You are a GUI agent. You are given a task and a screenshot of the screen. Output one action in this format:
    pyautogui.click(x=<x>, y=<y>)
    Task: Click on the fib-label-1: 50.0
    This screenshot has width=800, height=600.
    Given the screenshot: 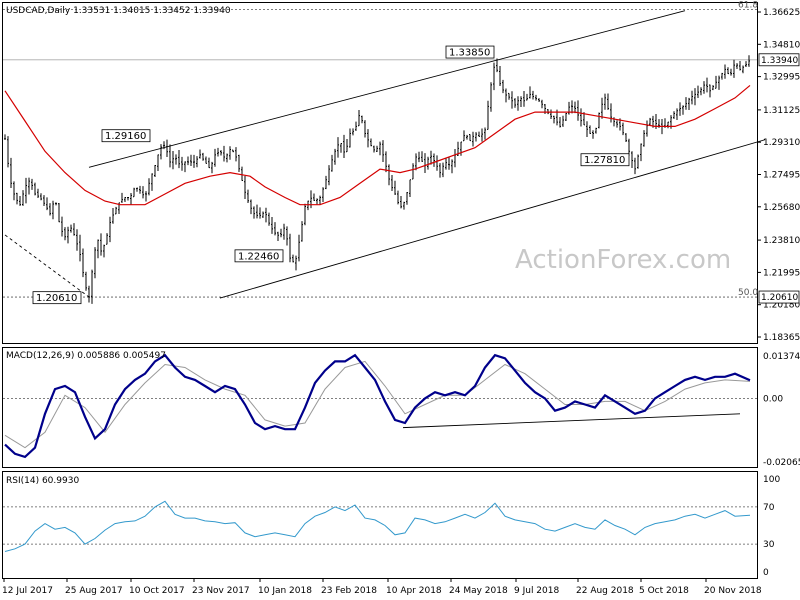 What is the action you would take?
    pyautogui.click(x=748, y=293)
    